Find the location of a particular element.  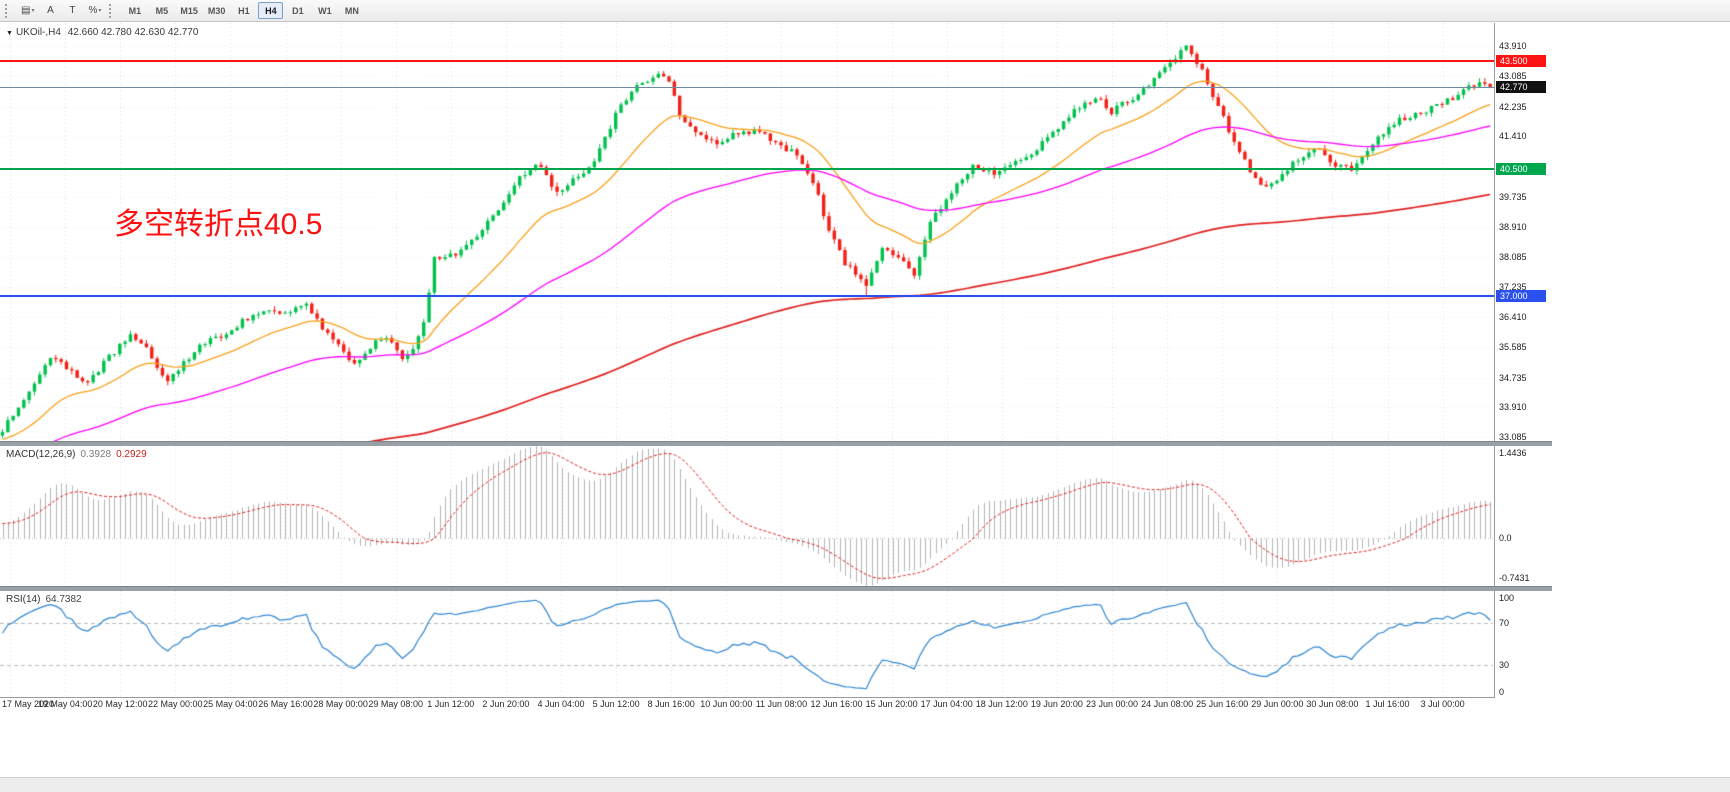

timeframe-button-H1: H1 is located at coordinates (243, 10).